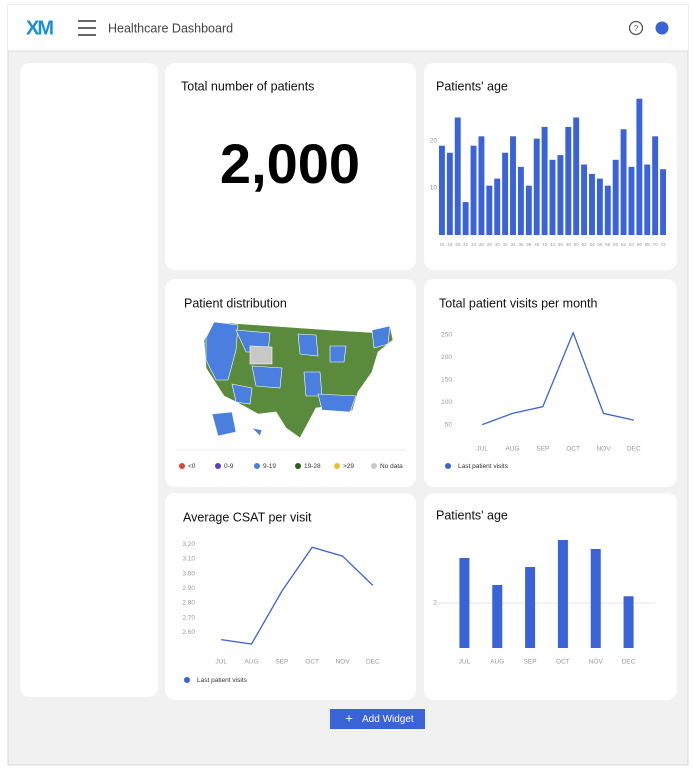 Image resolution: width=693 pixels, height=775 pixels. I want to click on x-tick-label: 40, so click(537, 244).